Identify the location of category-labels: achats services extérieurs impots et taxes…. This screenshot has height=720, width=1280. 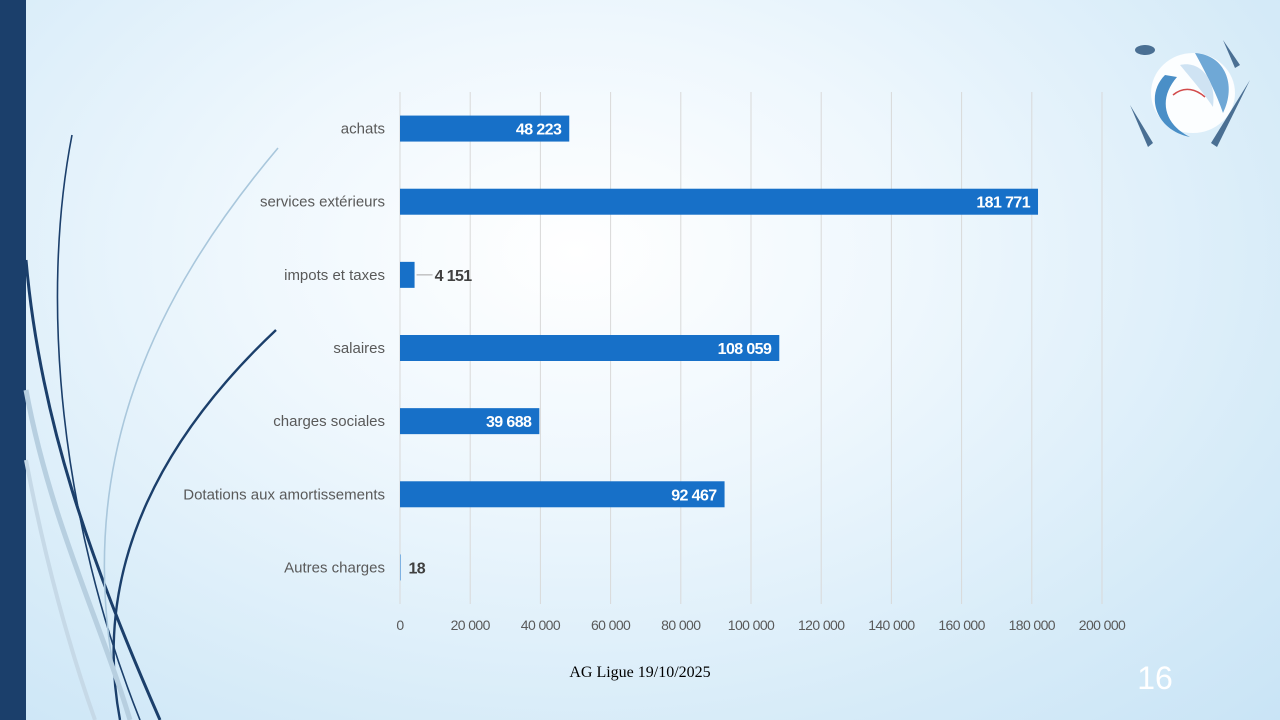
(284, 349).